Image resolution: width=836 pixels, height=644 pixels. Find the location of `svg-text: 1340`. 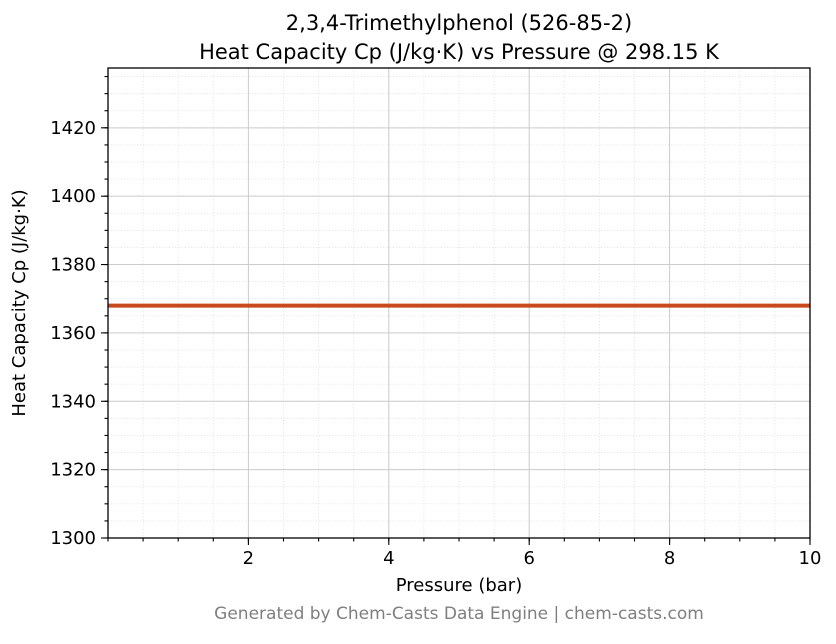

svg-text: 1340 is located at coordinates (73, 401).